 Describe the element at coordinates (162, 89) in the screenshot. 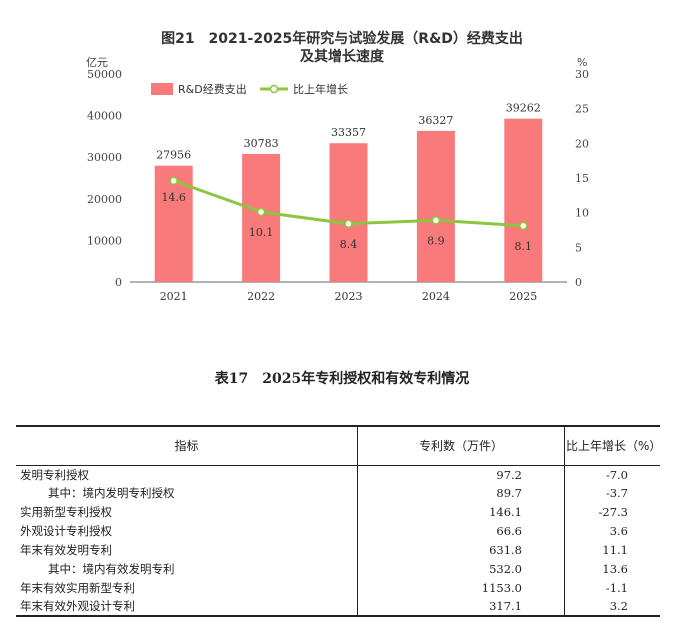

I see `legend-bar-swatch` at that location.